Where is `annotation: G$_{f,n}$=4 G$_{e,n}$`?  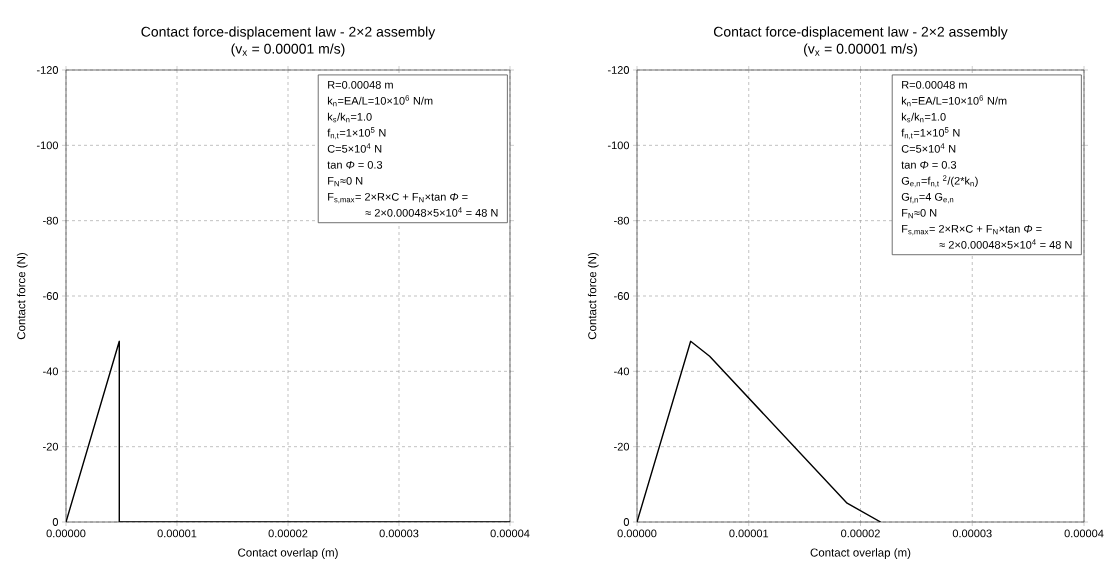
annotation: G$_{f,n}$=4 G$_{e,n}$ is located at coordinates (927, 198).